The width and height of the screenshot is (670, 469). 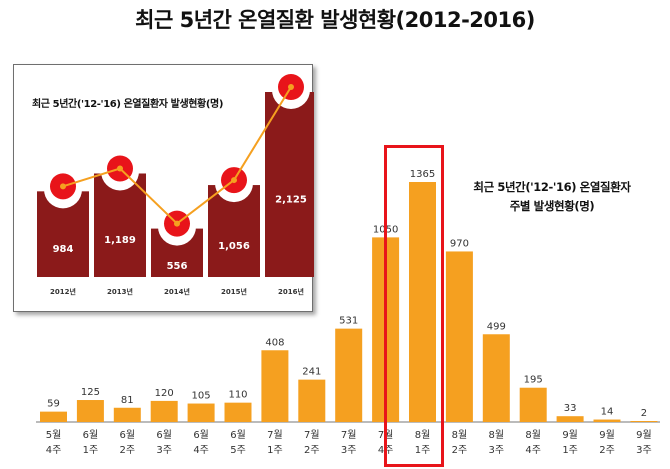 What do you see at coordinates (348, 321) in the screenshot?
I see `bar-value-label: 531` at bounding box center [348, 321].